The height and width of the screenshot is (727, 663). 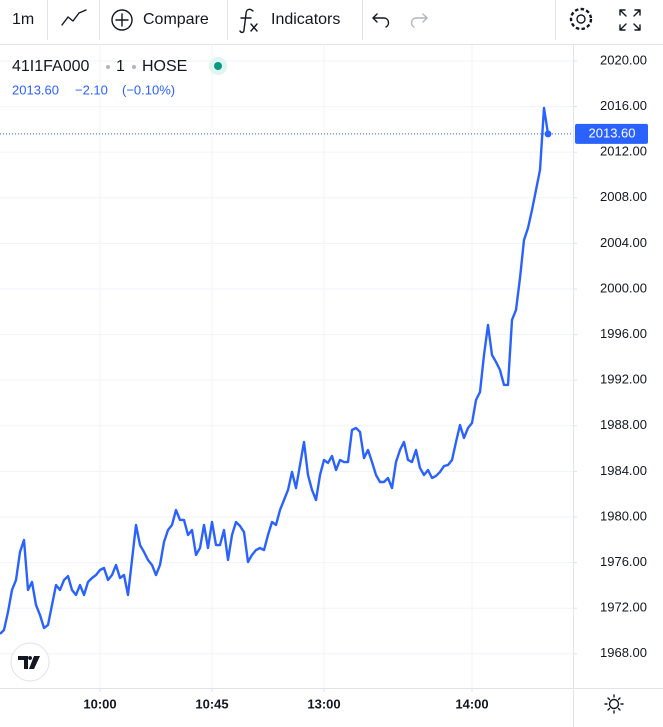 I want to click on price-change-percent: (−0.10%), so click(x=148, y=89).